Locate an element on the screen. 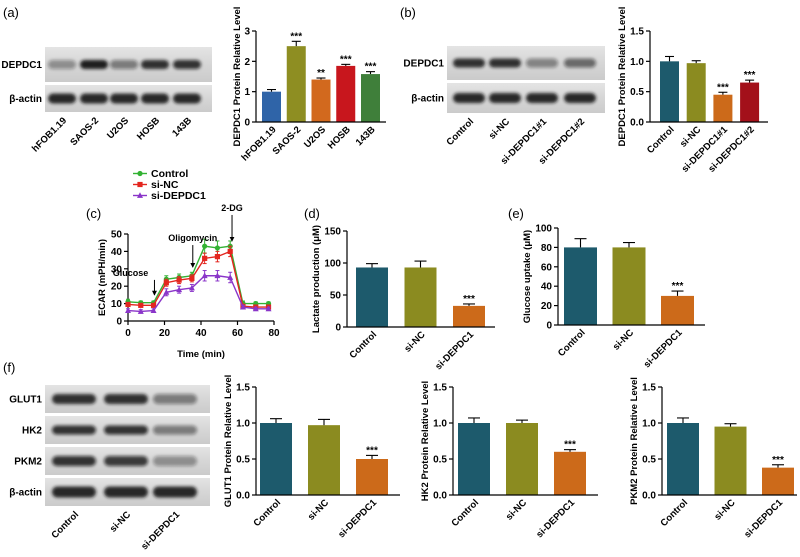  significance-label: ** is located at coordinates (321, 73).